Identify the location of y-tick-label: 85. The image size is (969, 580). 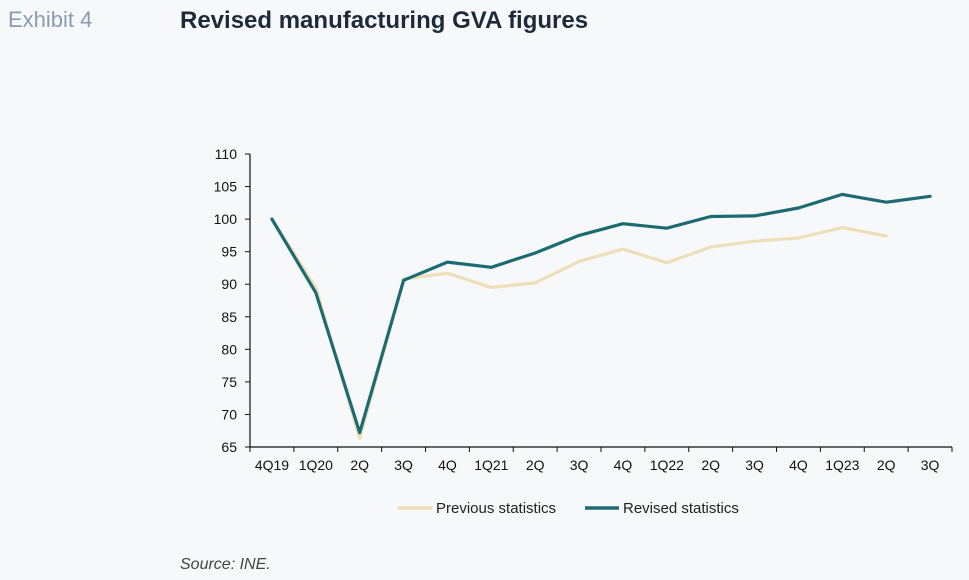
(229, 317).